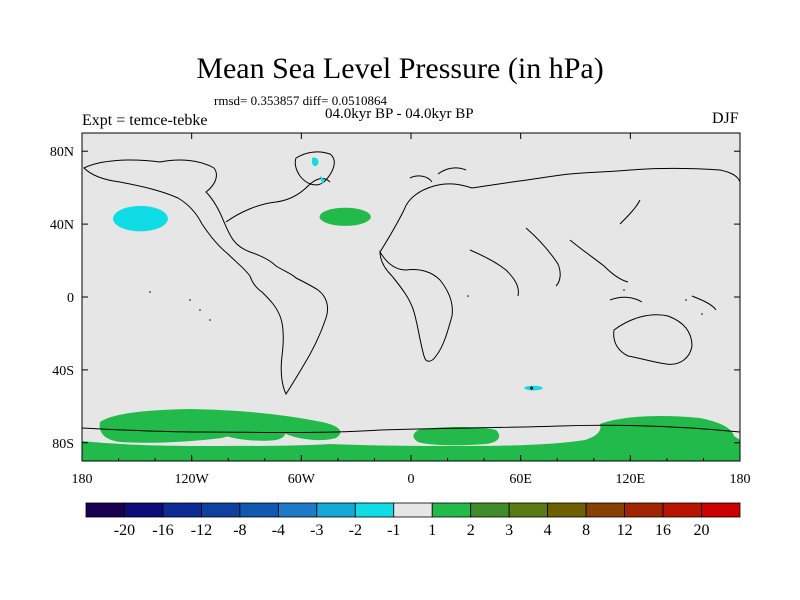 Image resolution: width=800 pixels, height=600 pixels. What do you see at coordinates (520, 479) in the screenshot?
I see `x-tick-label: 60E` at bounding box center [520, 479].